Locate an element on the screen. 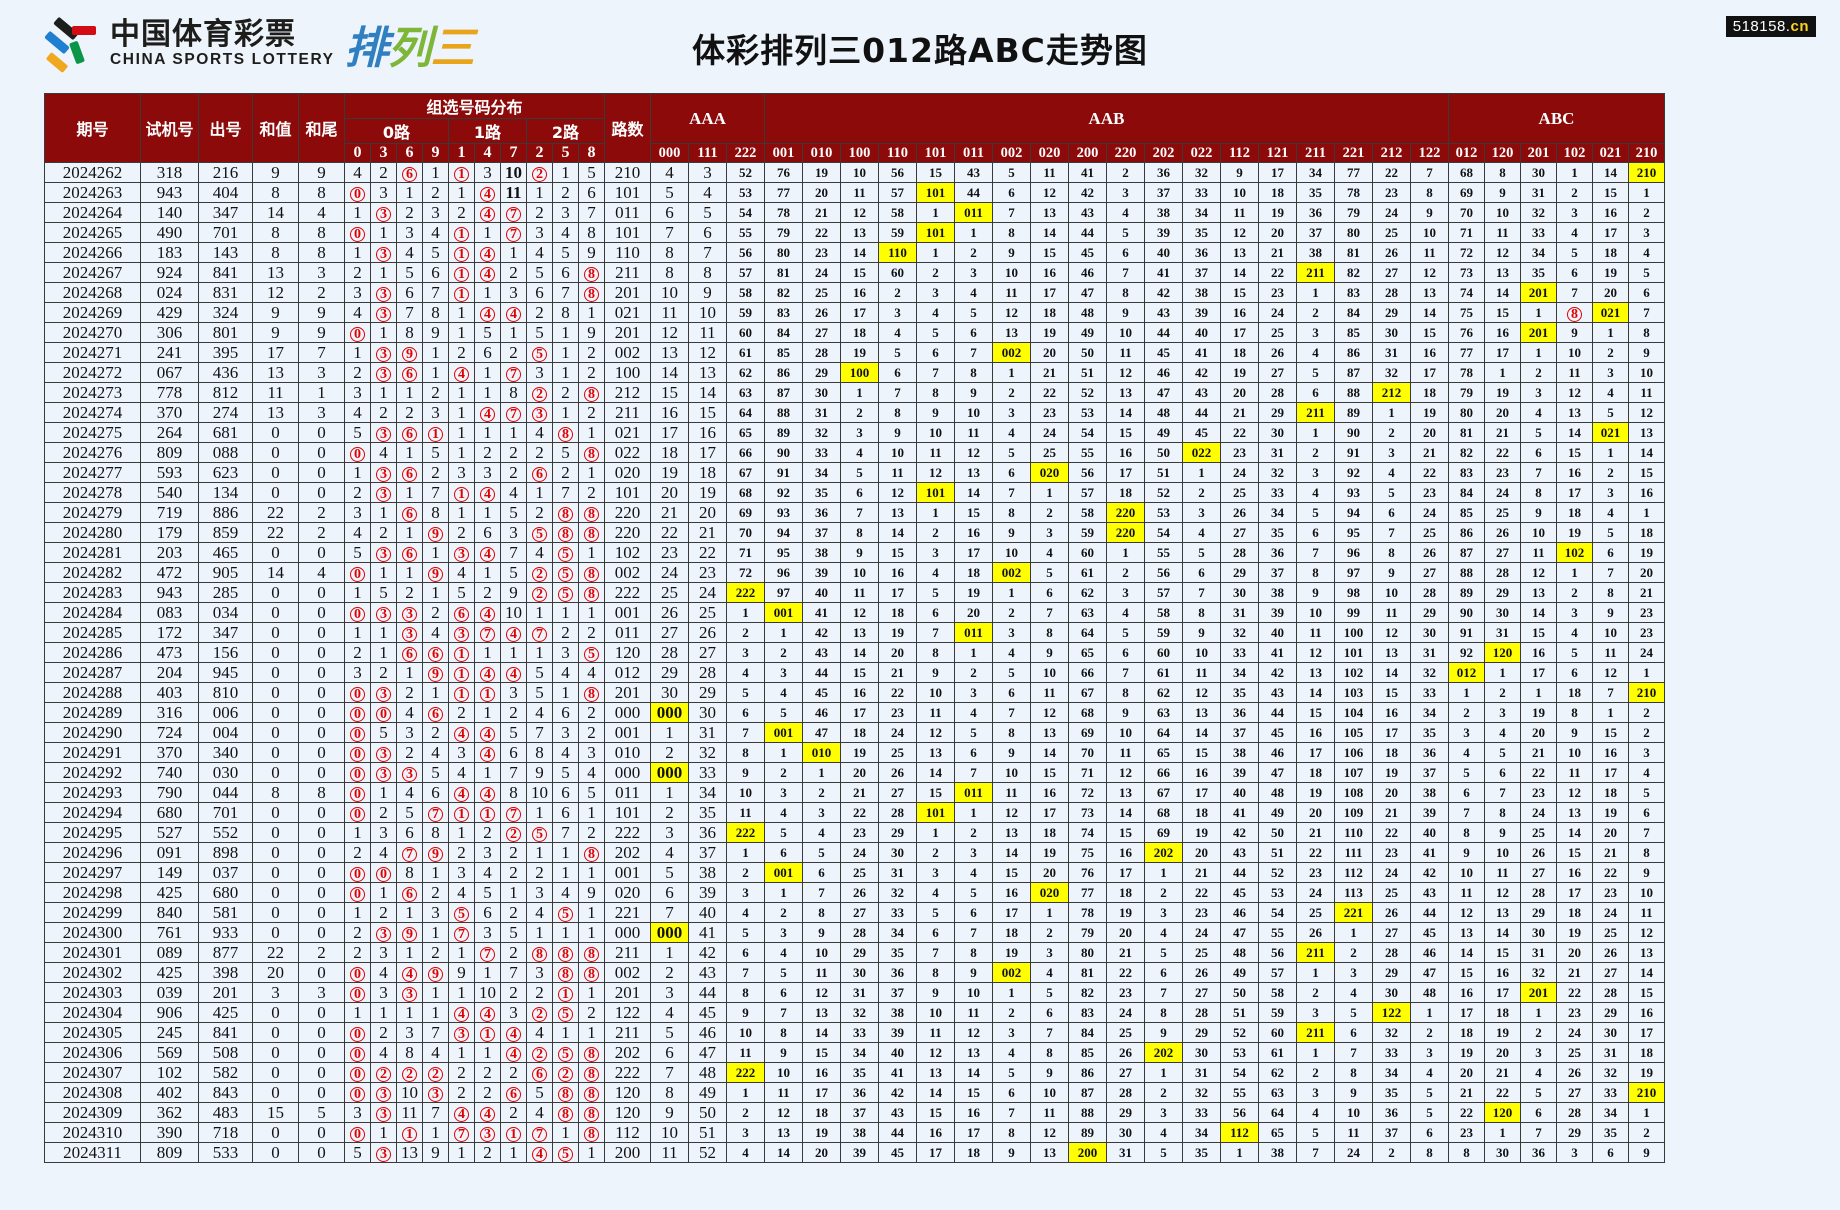  cell-digit-7: 3 is located at coordinates (539, 412).